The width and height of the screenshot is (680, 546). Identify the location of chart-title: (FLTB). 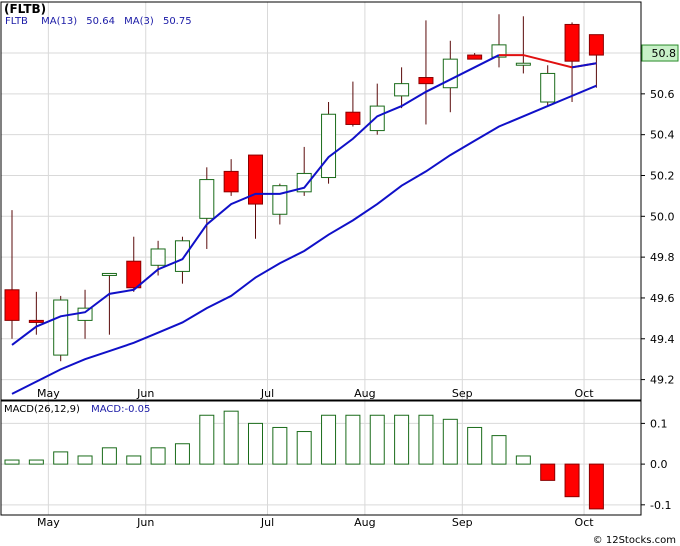
(25, 9).